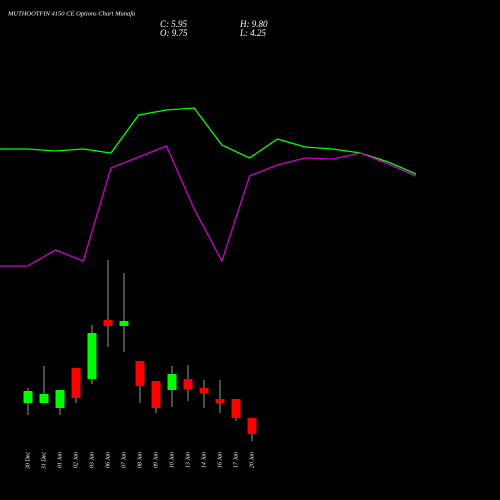 The height and width of the screenshot is (500, 500). Describe the element at coordinates (236, 460) in the screenshot. I see `x-tick-label: 17 Jan` at that location.